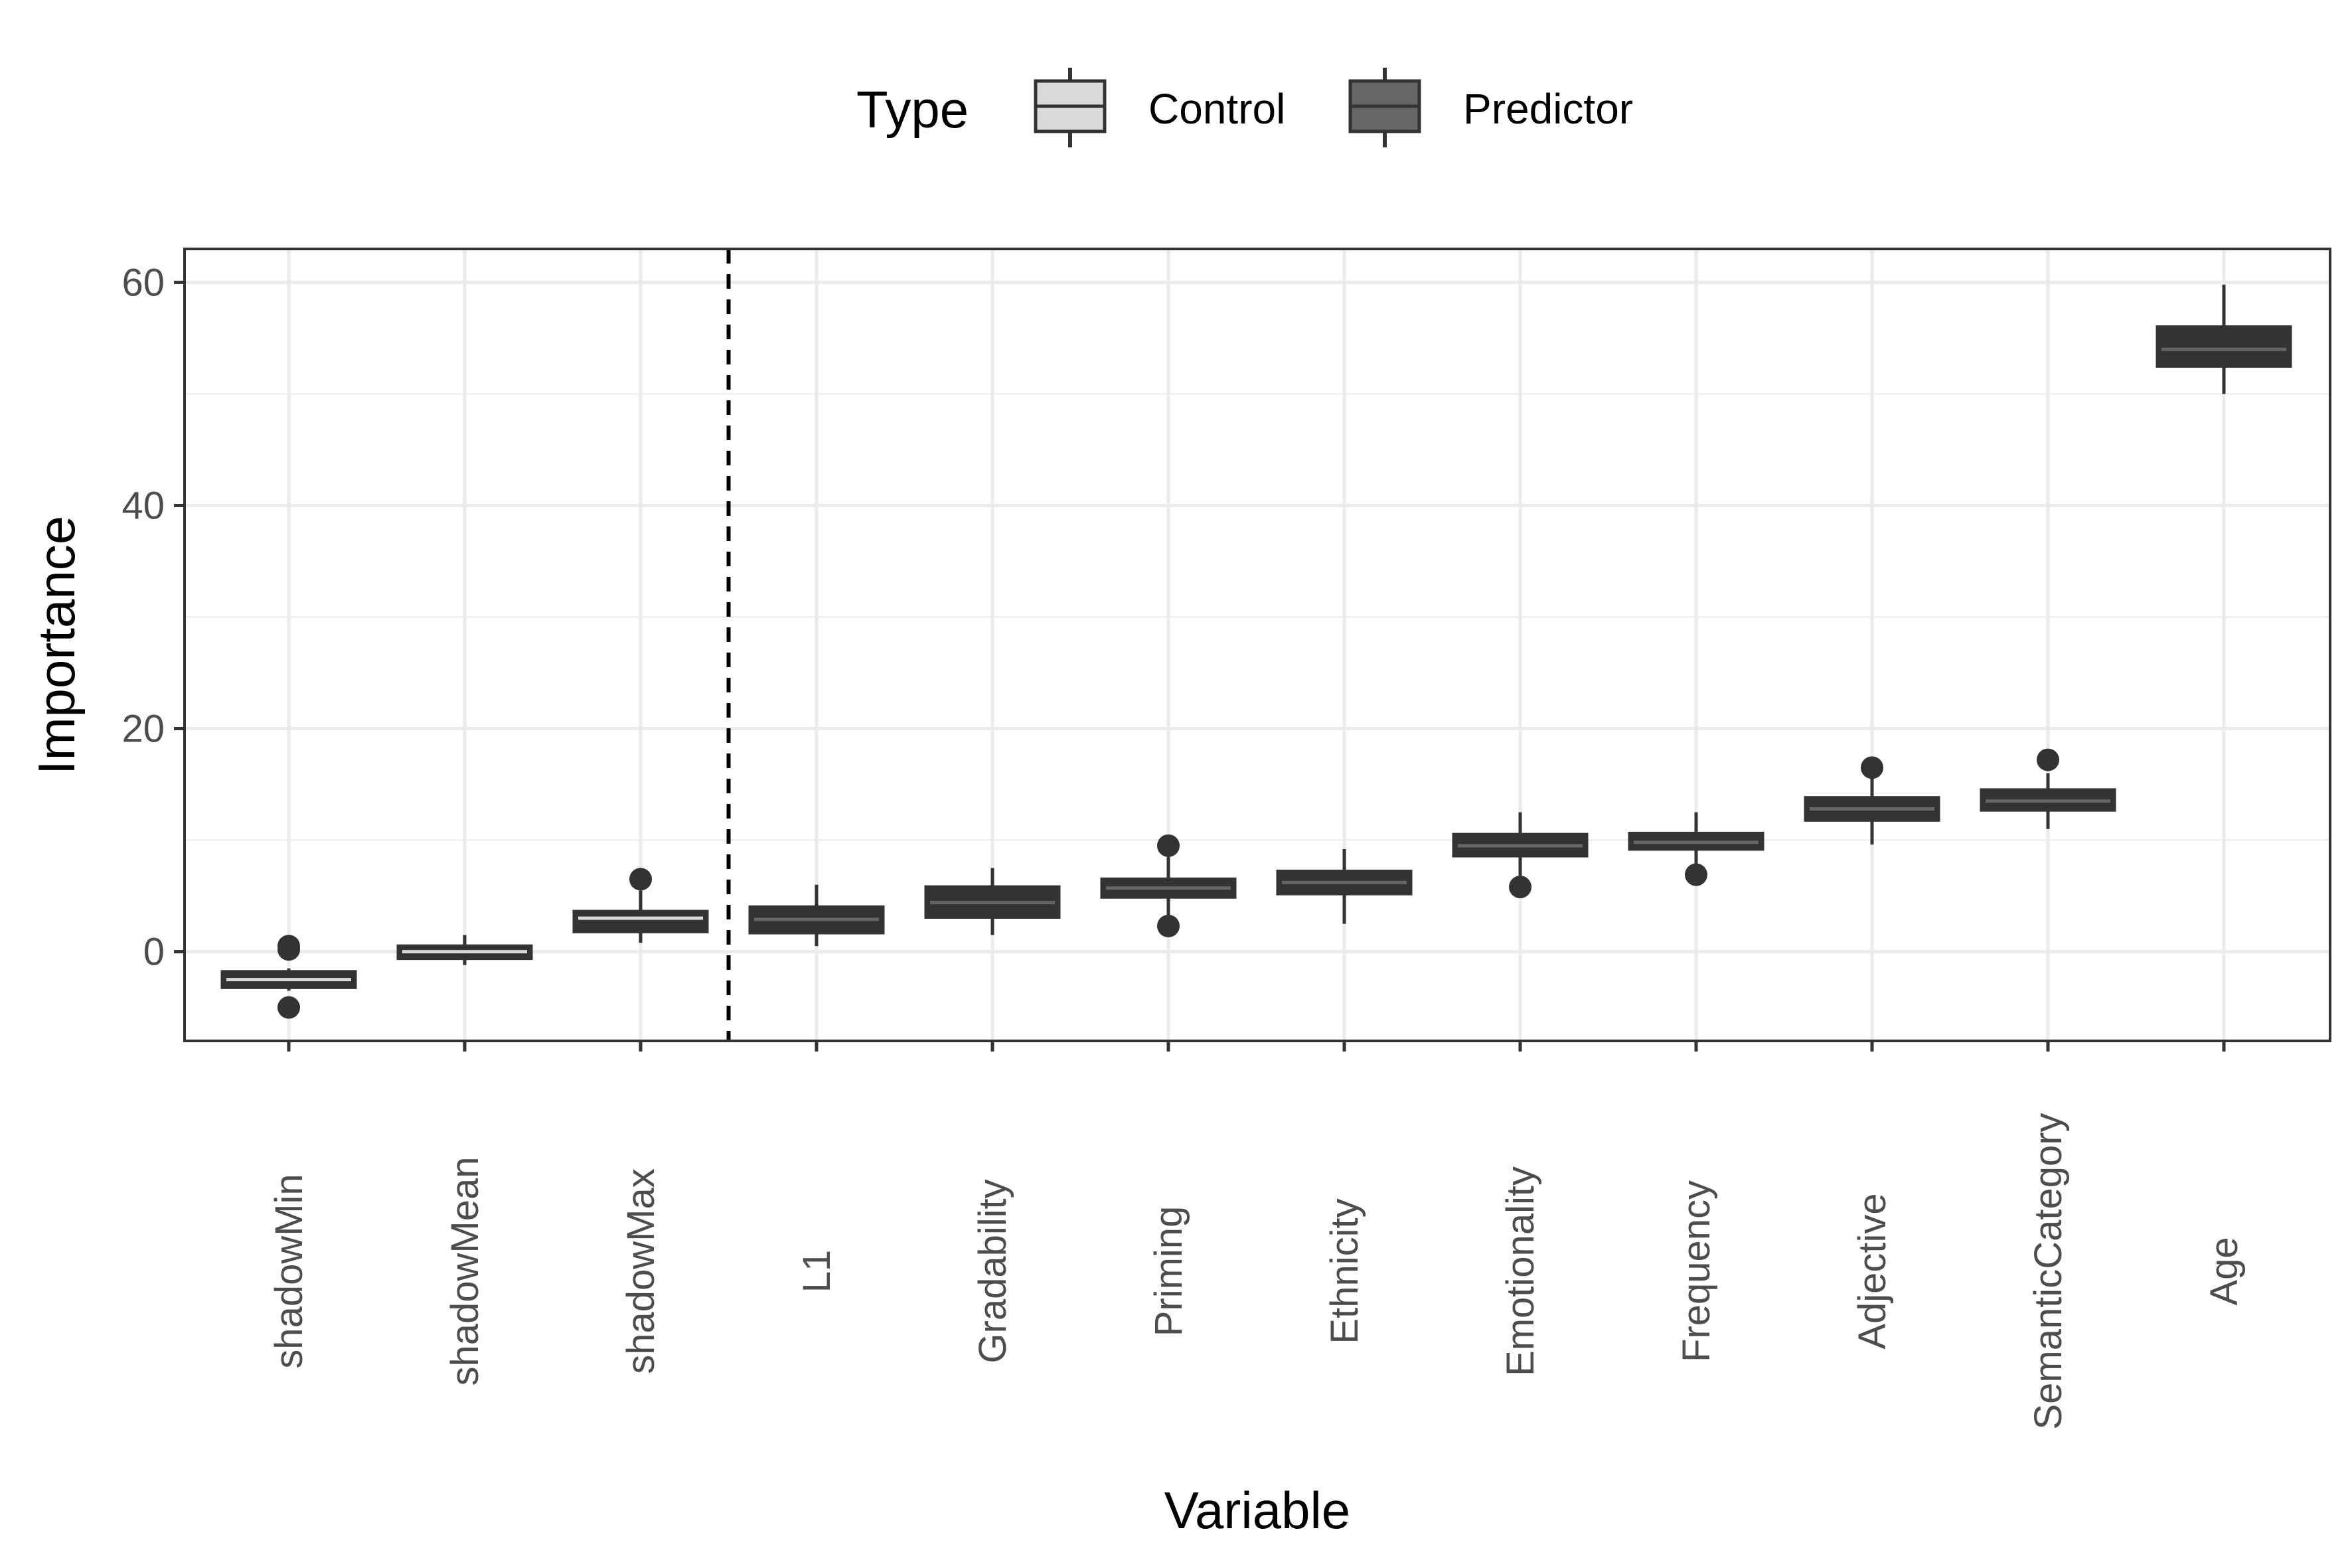 This screenshot has width=2352, height=1568. I want to click on legend: Type Control Predictor, so click(1245, 108).